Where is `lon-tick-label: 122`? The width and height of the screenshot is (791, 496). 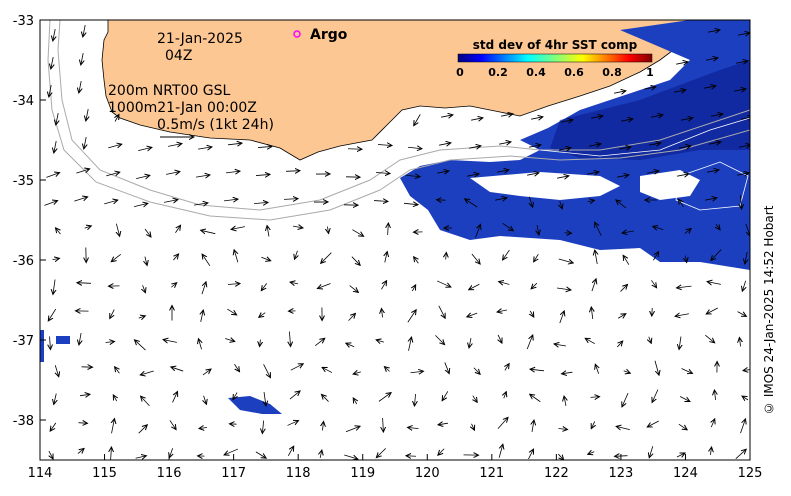 lon-tick-label: 122 is located at coordinates (556, 473).